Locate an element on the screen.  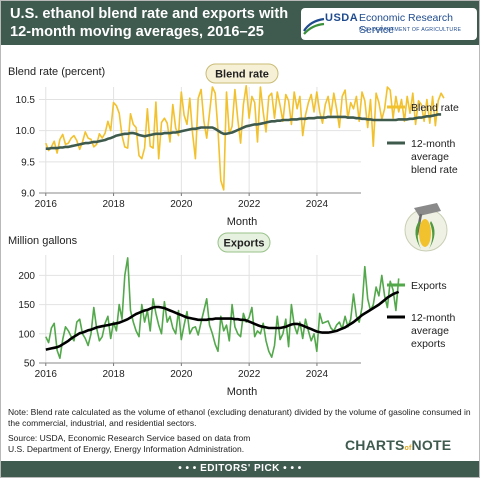
y-tick-label: 10.5 is located at coordinates (26, 100).